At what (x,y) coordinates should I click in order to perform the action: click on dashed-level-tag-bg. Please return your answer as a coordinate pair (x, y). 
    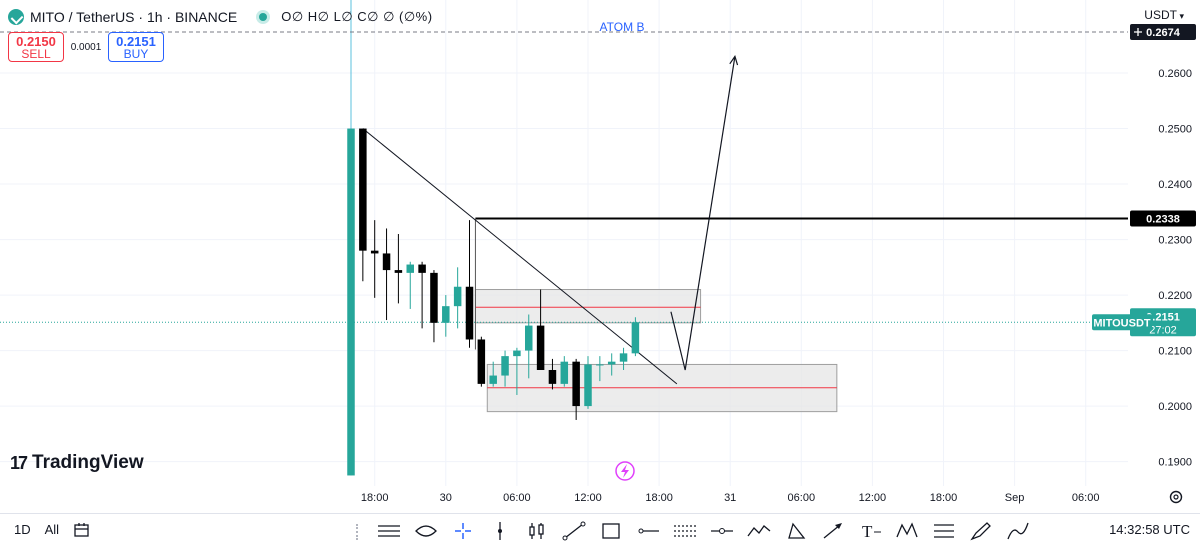
    Looking at the image, I should click on (1163, 31).